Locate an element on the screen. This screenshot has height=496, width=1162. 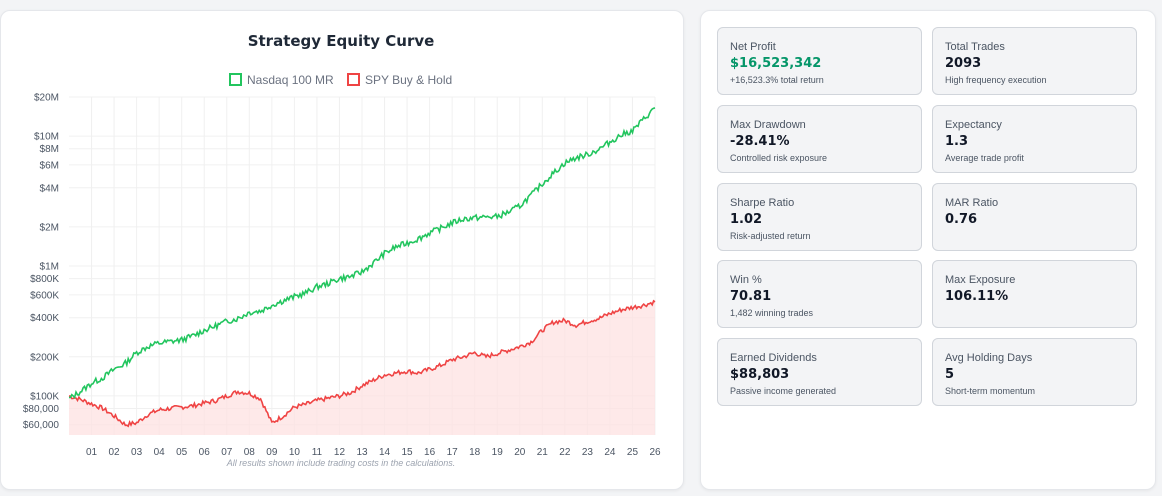
x-tick-label: 10 is located at coordinates (295, 452).